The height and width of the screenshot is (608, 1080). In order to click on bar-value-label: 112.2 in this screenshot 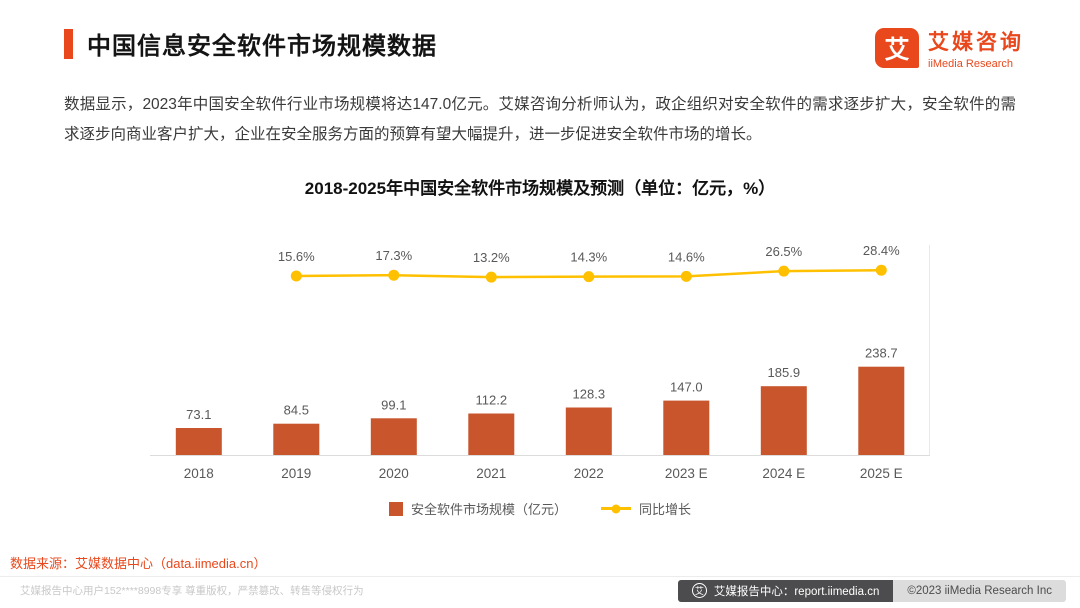, I will do `click(492, 400)`.